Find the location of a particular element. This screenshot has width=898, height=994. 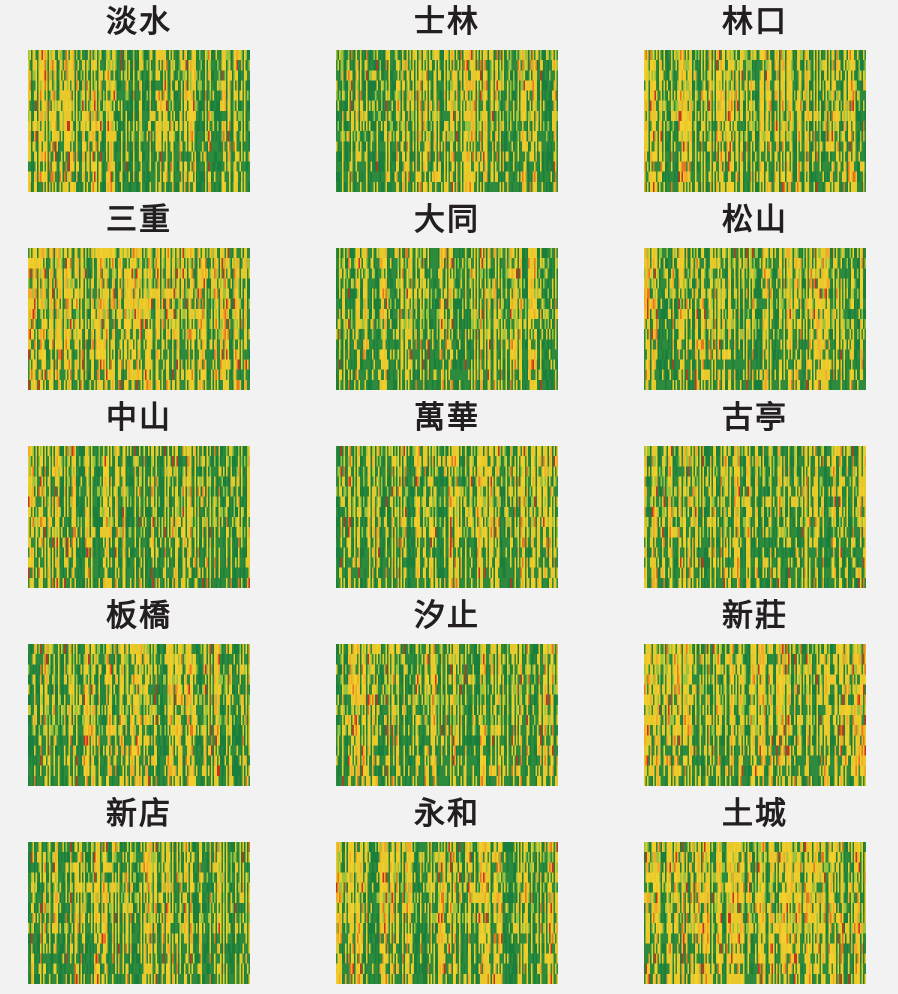

heatmap is located at coordinates (447, 121).